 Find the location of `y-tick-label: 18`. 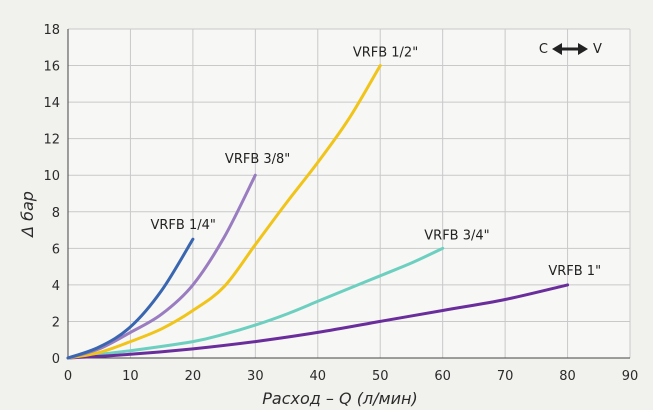

y-tick-label: 18 is located at coordinates (51, 30).